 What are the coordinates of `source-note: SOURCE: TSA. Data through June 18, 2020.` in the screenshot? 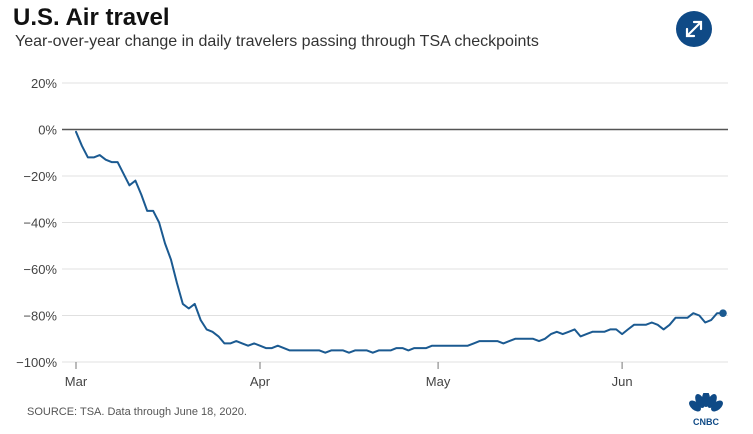 It's located at (137, 412).